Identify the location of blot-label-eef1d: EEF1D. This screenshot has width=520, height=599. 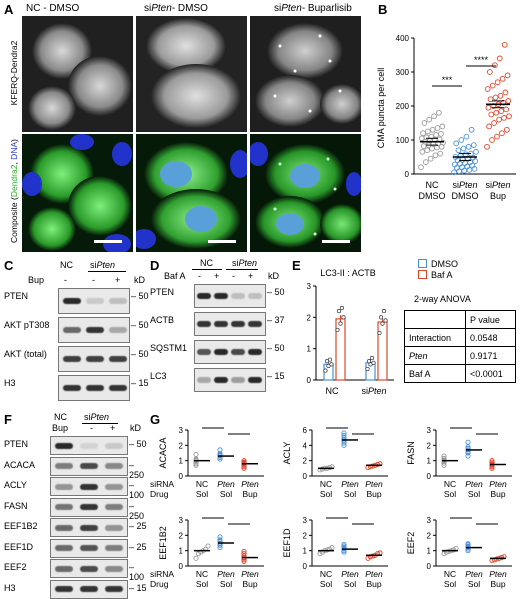
(19, 546).